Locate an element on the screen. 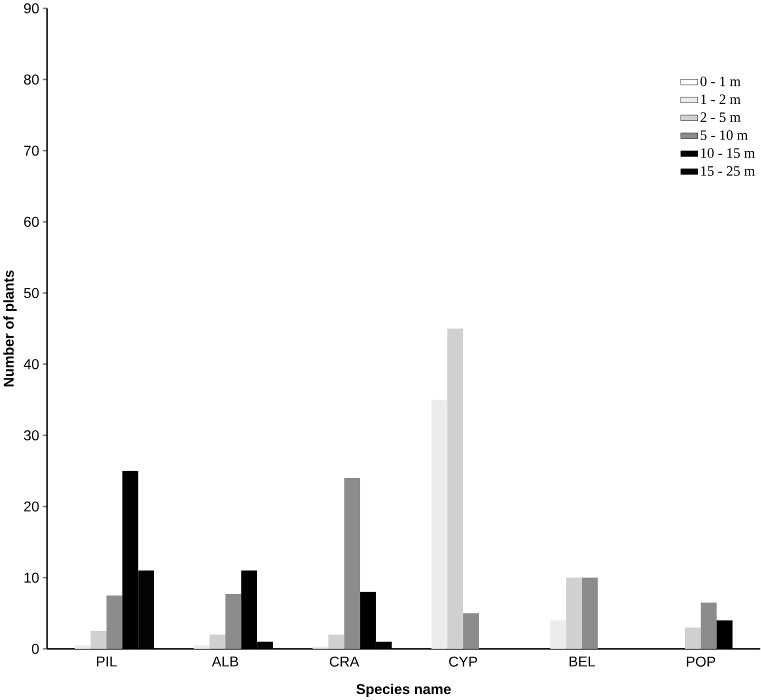 The image size is (761, 700). legend-label: 15 - 25 m is located at coordinates (728, 171).